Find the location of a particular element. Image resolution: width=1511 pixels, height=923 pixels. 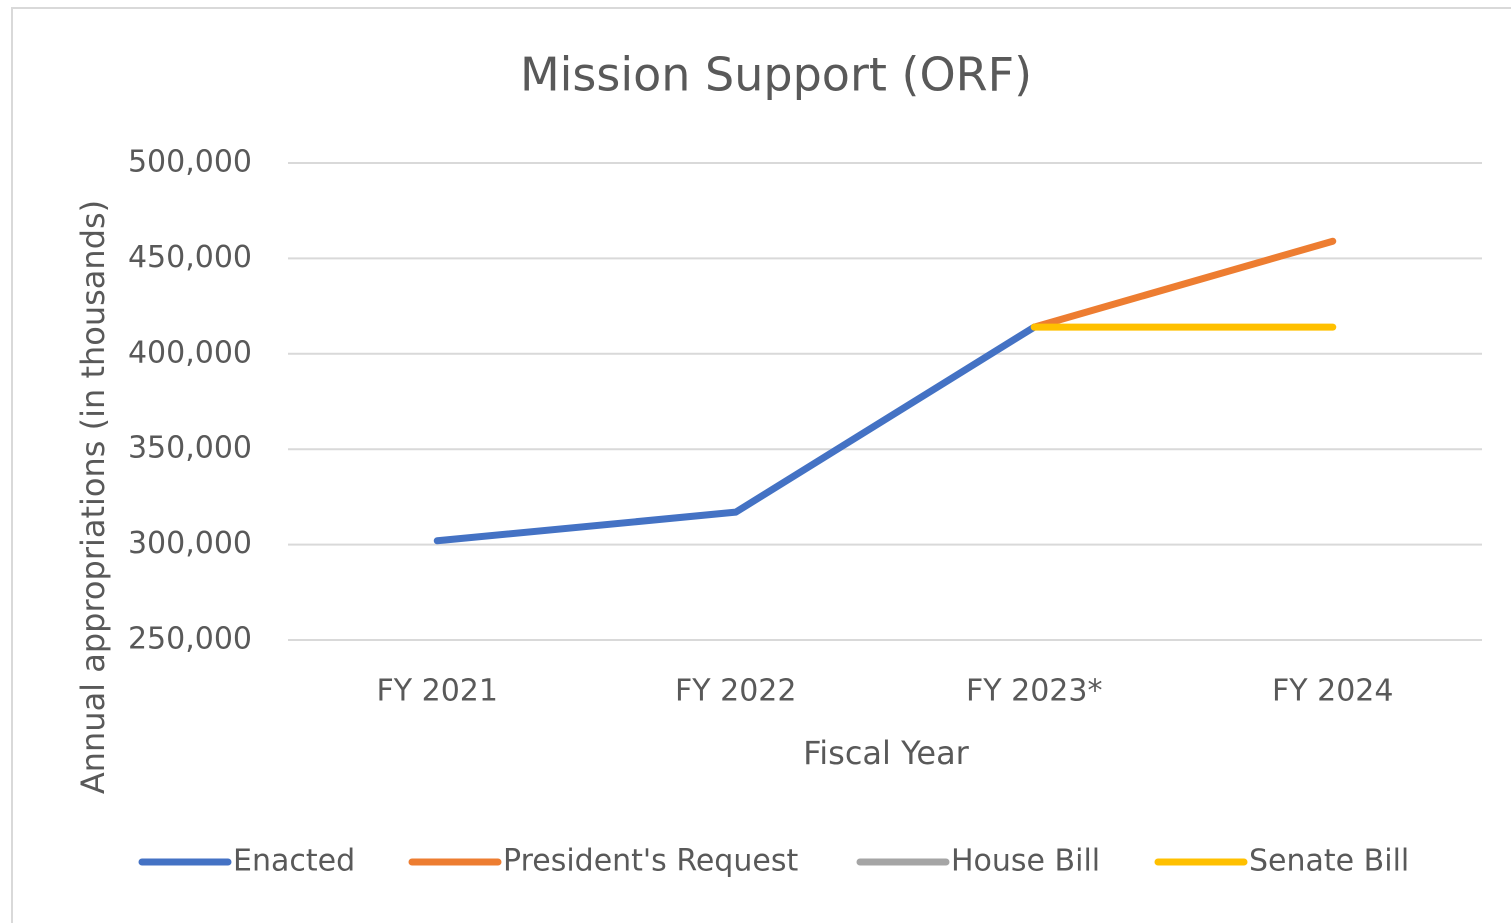

x-tick-label: FY 2024 is located at coordinates (1332, 691).